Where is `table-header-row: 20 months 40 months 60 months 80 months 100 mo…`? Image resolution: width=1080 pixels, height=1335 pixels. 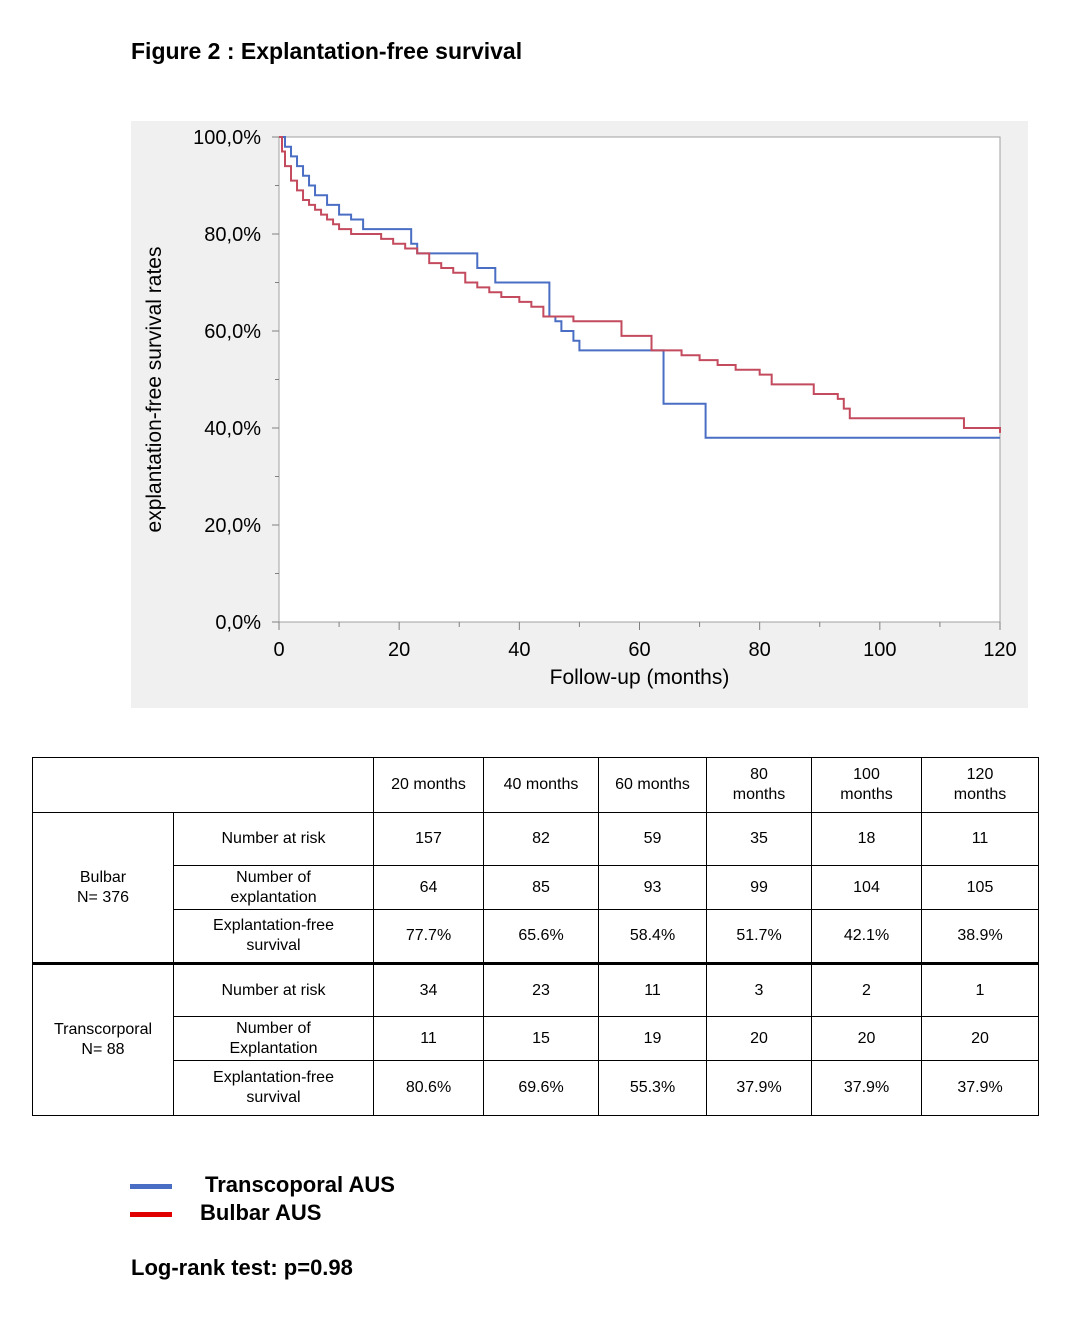 table-header-row: 20 months 40 months 60 months 80 months 100 mo… is located at coordinates (535, 785).